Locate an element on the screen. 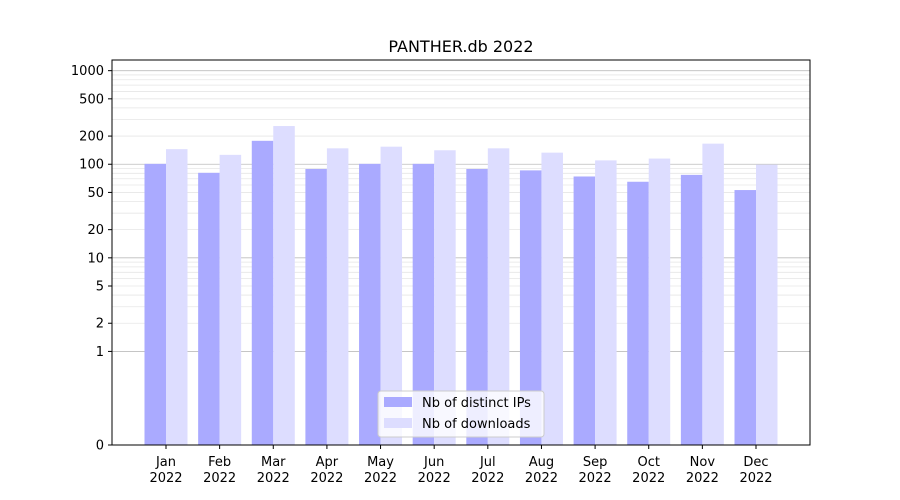 The width and height of the screenshot is (900, 500). legend-box is located at coordinates (461, 414).